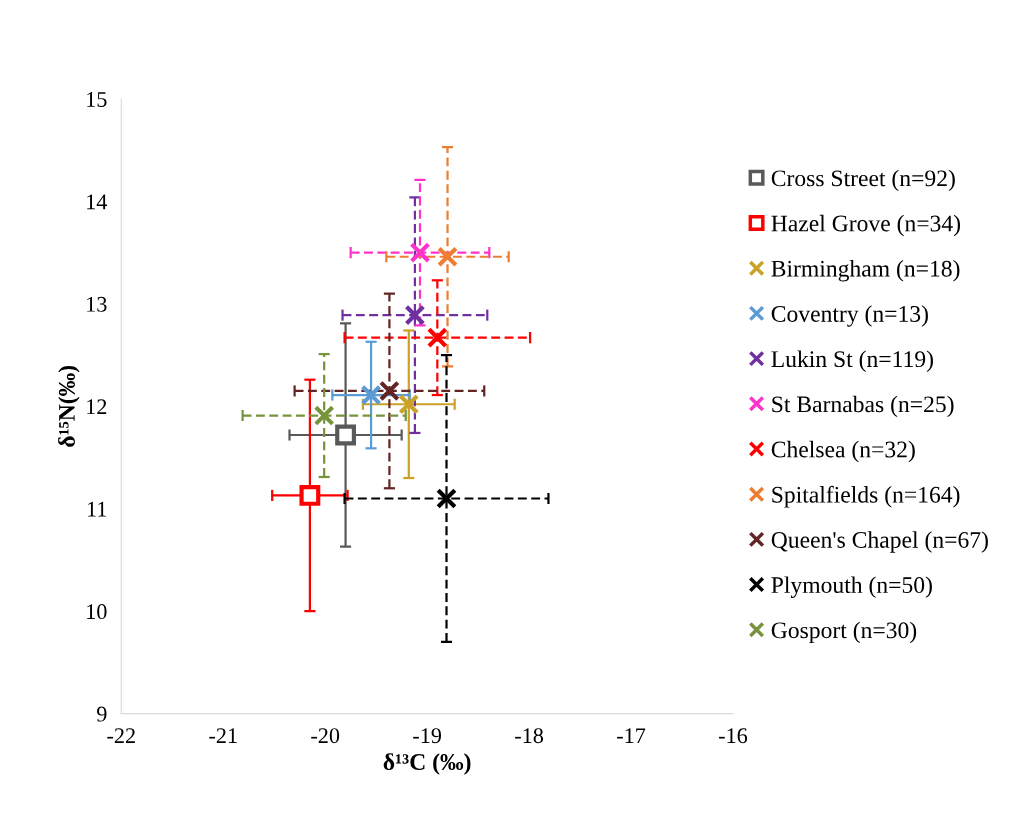 This screenshot has height=825, width=1028. I want to click on legend-label: Cross Street (n=92), so click(863, 180).